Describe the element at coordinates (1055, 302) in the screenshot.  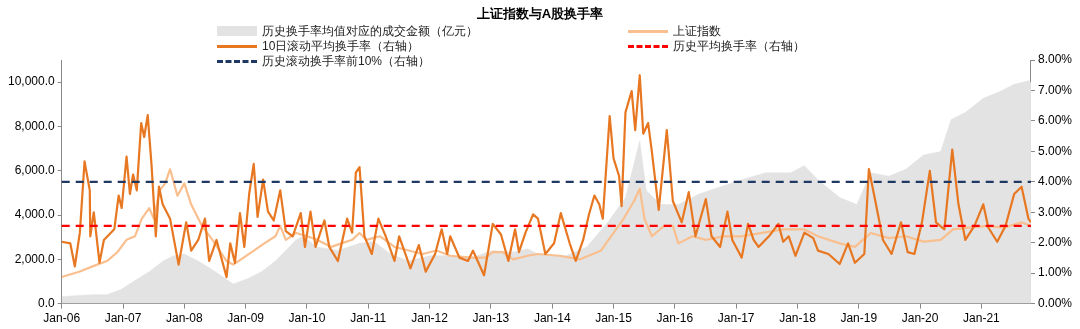
I see `y2-tick-label: 0.00%` at that location.